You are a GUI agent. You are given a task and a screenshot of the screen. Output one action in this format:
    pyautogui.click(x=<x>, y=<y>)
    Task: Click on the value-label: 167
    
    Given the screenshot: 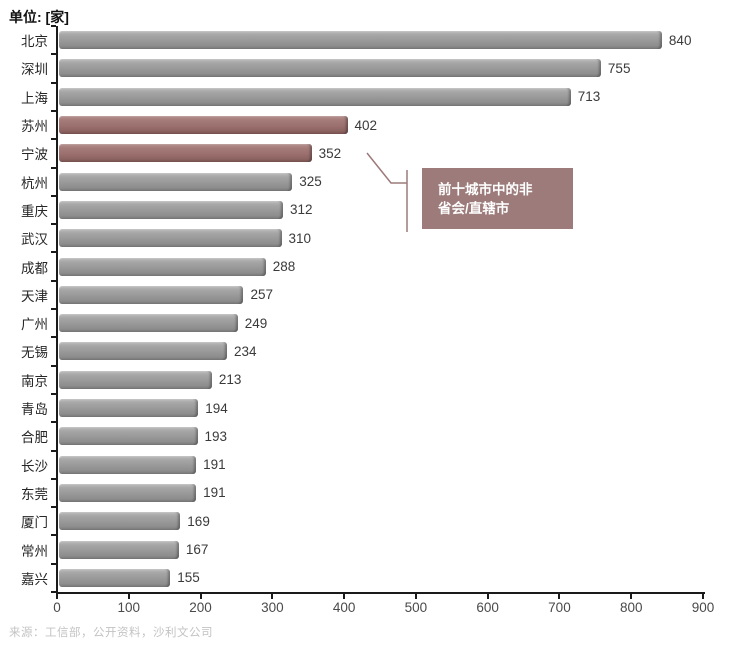 What is the action you would take?
    pyautogui.click(x=197, y=550)
    